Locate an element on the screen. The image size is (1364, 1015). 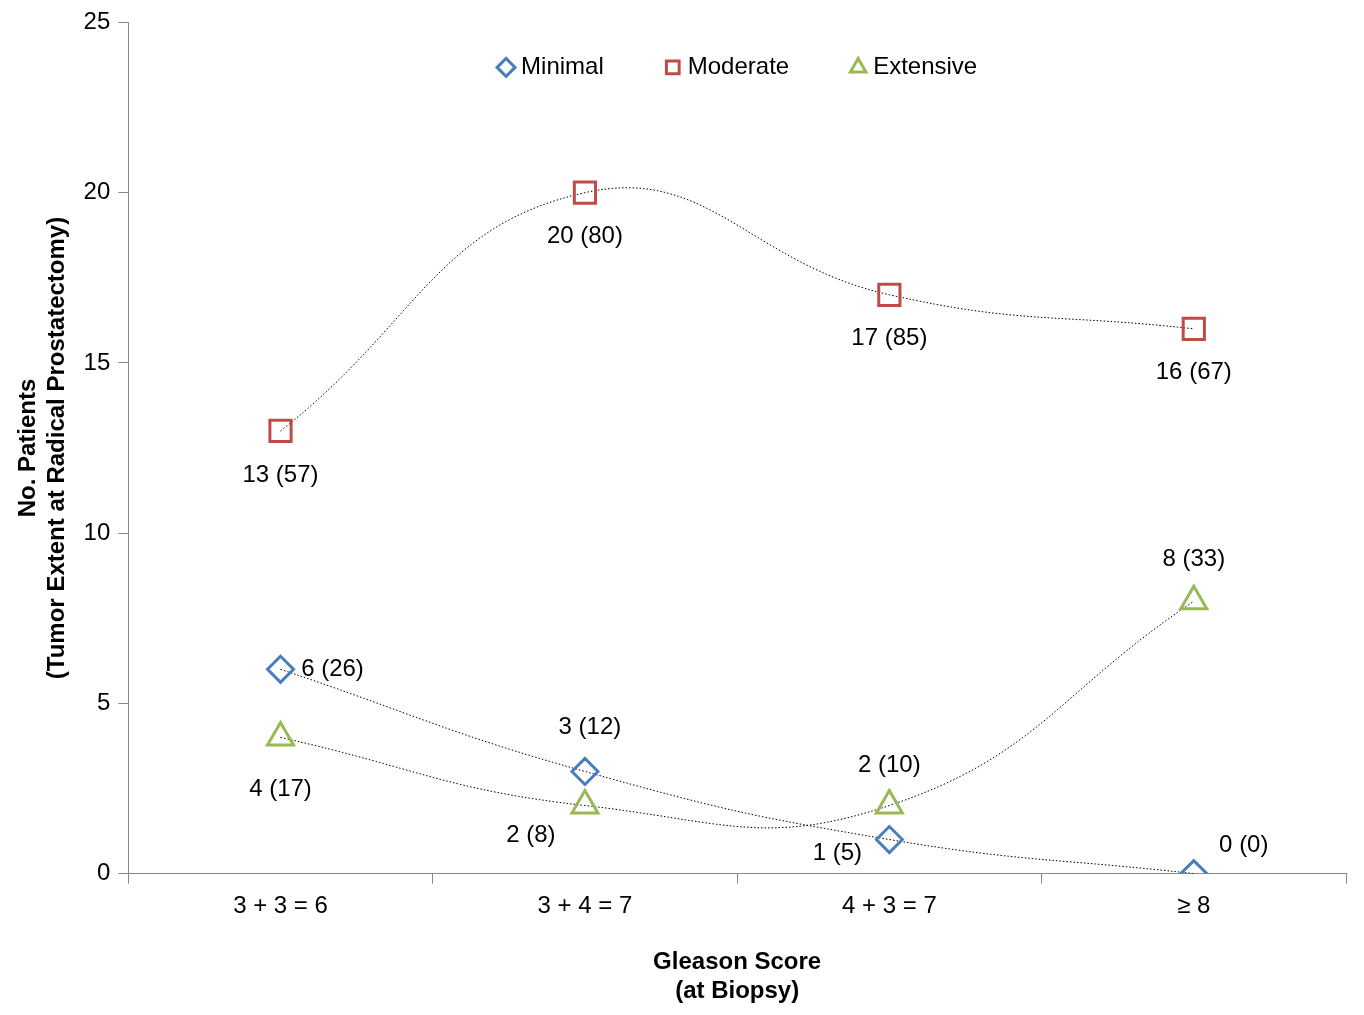
x-tick-label: ≥ 8 is located at coordinates (1194, 904).